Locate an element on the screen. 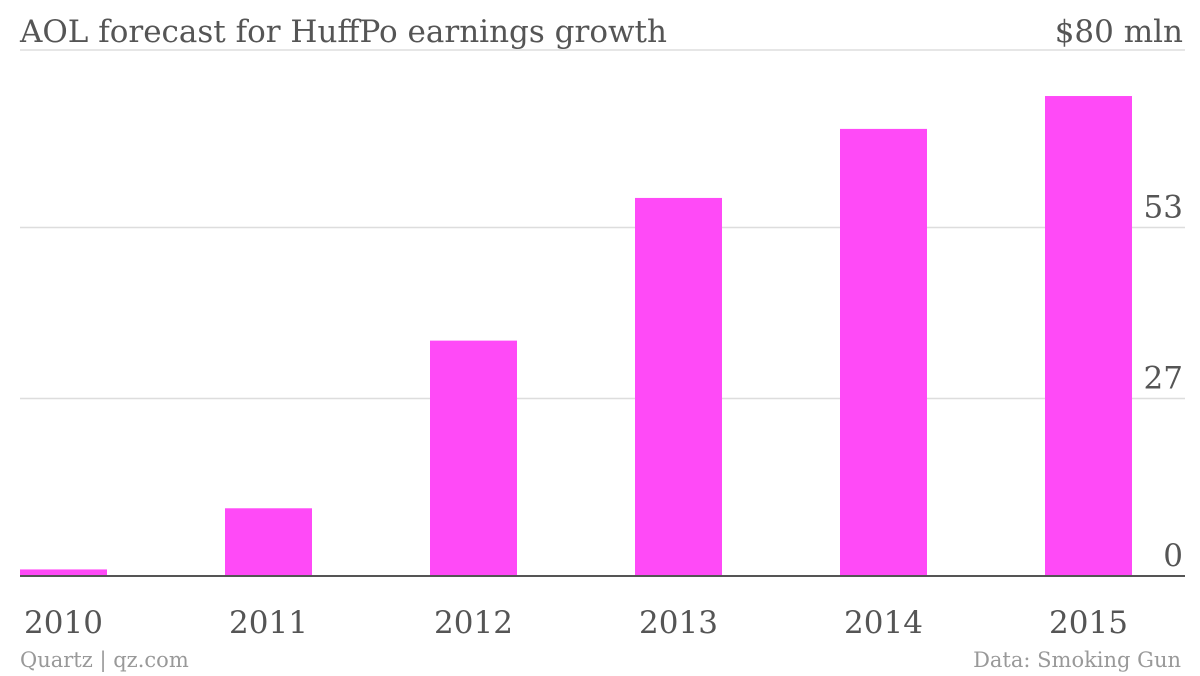 Image resolution: width=1200 pixels, height=676 pixels. y-tick-label: 27 is located at coordinates (1163, 378).